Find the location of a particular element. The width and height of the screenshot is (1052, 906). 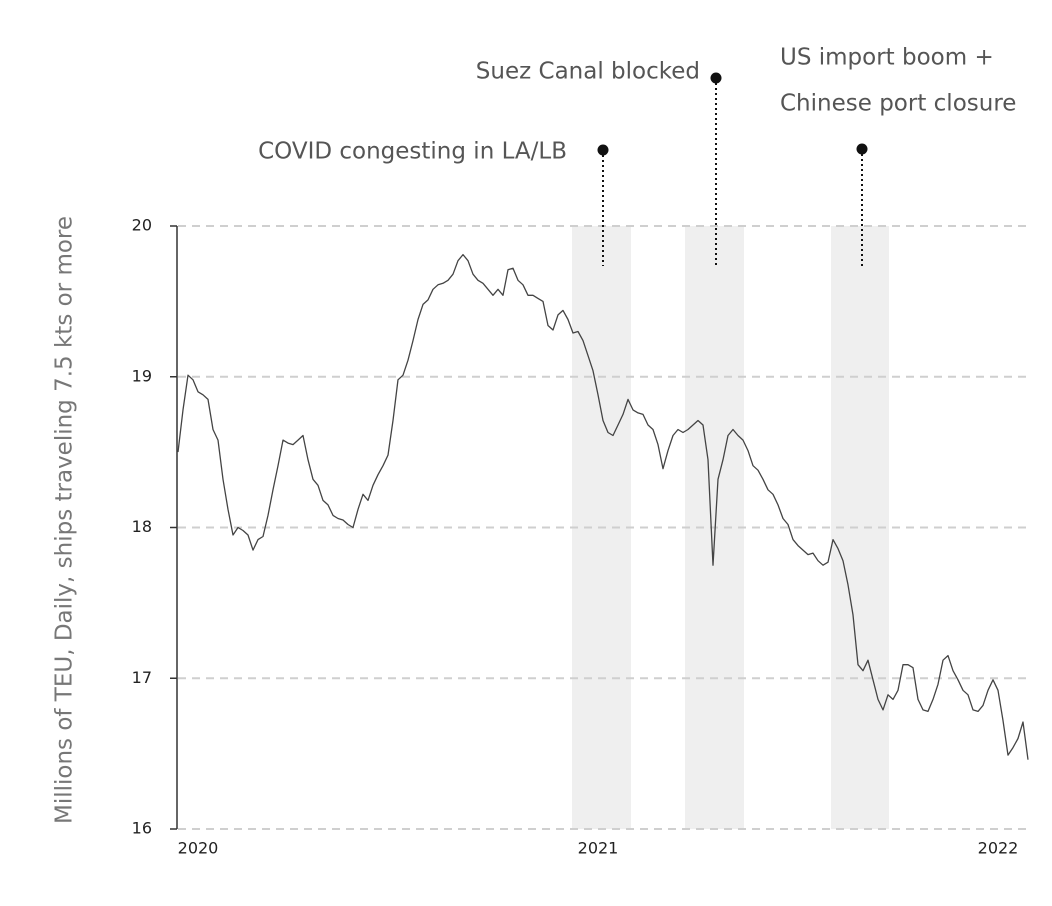

annotation-text: Chinese port closure is located at coordinates (898, 104).